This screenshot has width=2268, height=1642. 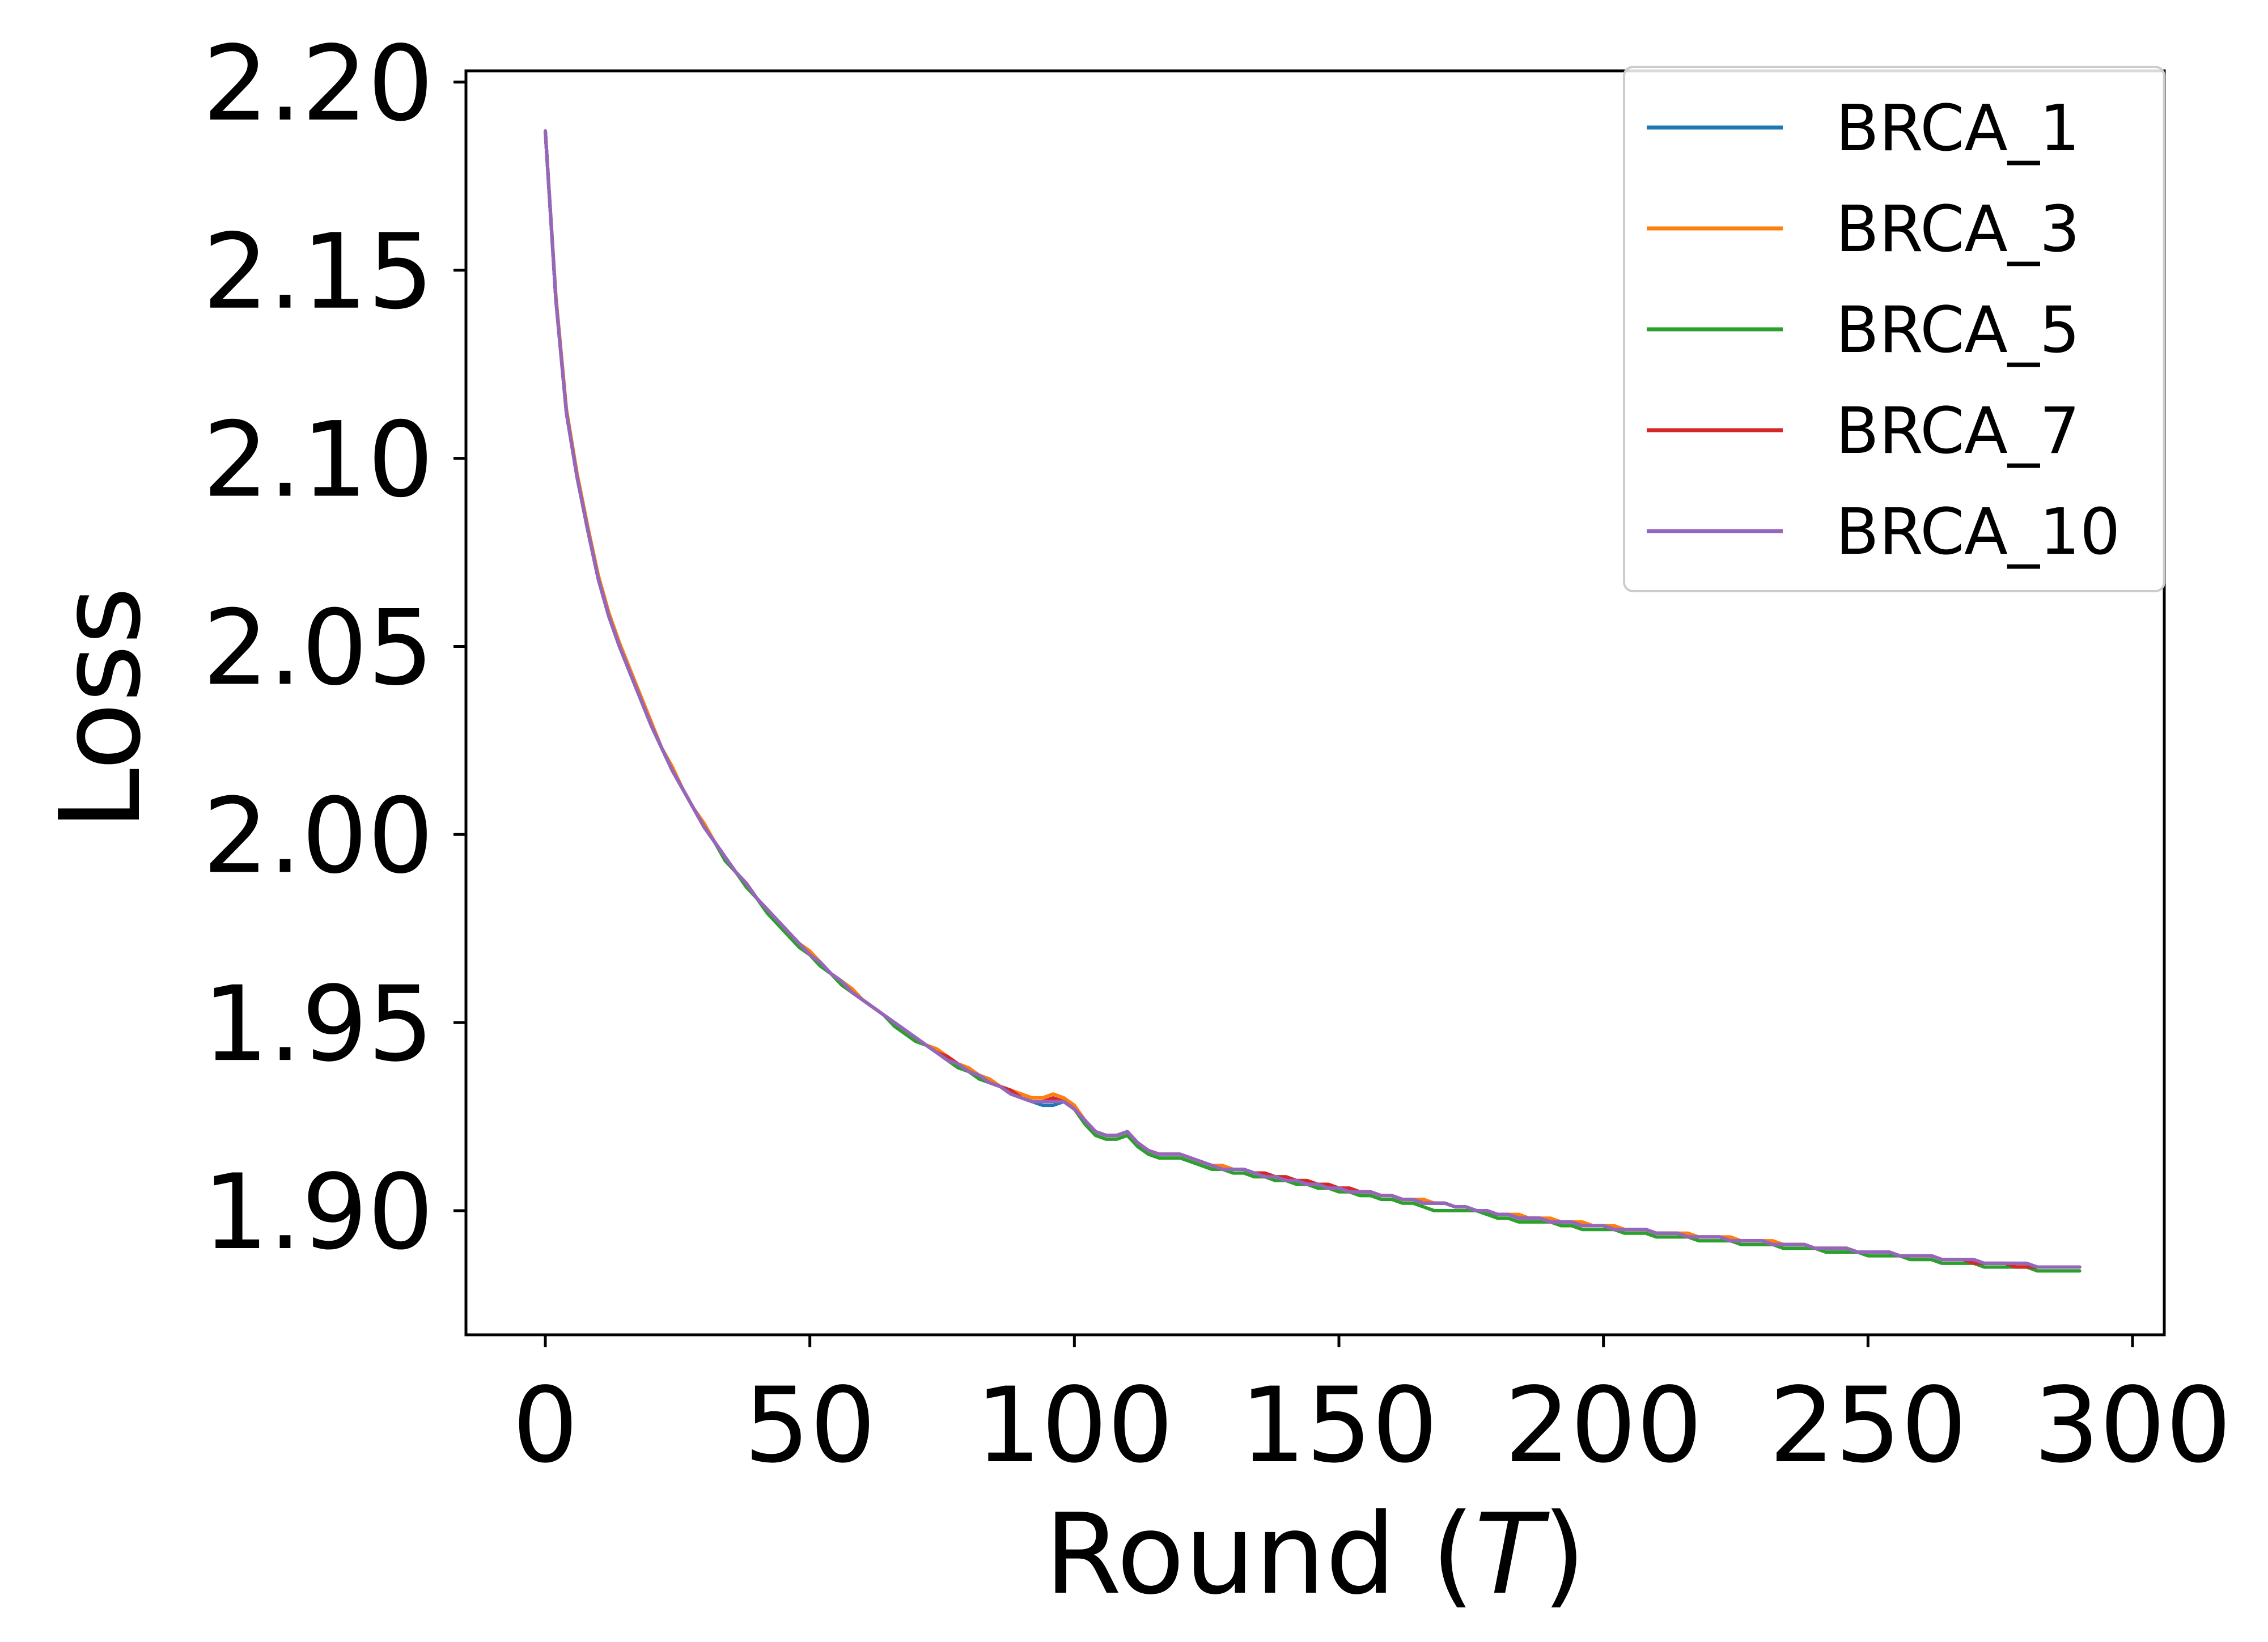 I want to click on y-tick-label: 2.20, so click(x=318, y=84).